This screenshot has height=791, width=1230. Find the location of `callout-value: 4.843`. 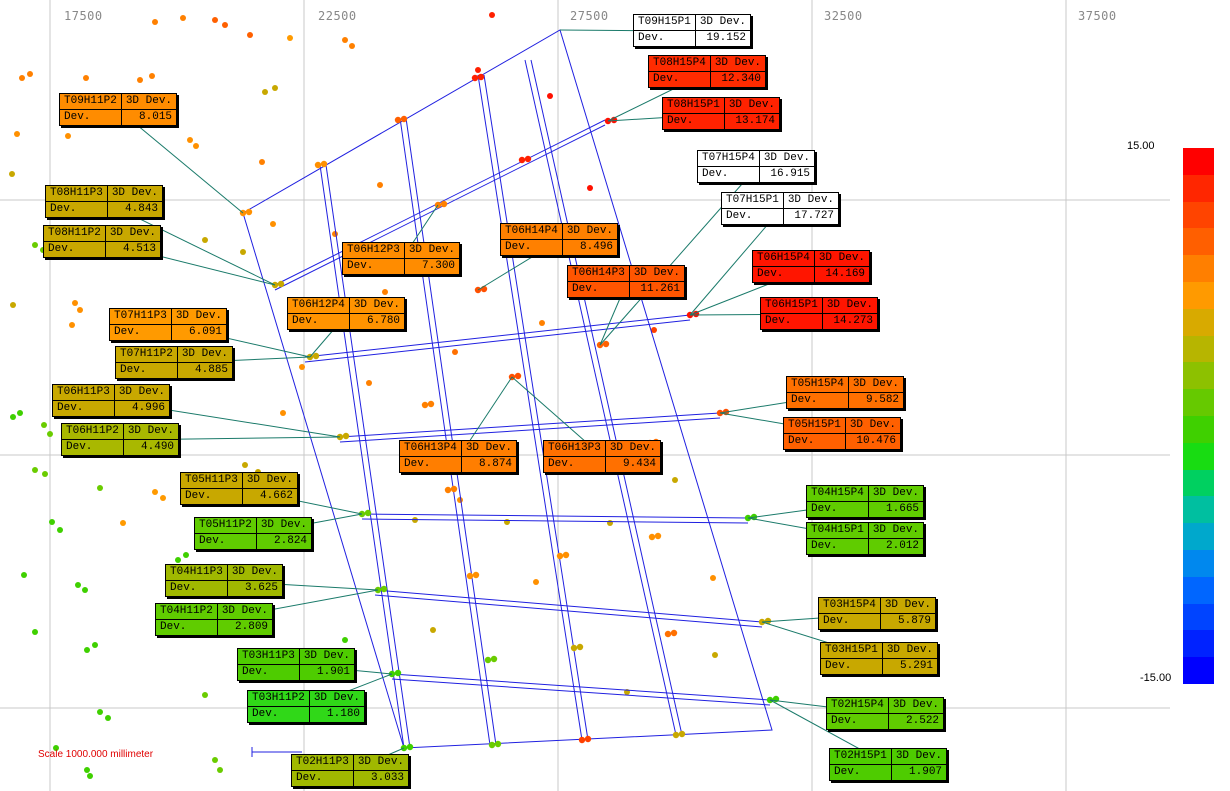

callout-value: 4.843 is located at coordinates (142, 209).